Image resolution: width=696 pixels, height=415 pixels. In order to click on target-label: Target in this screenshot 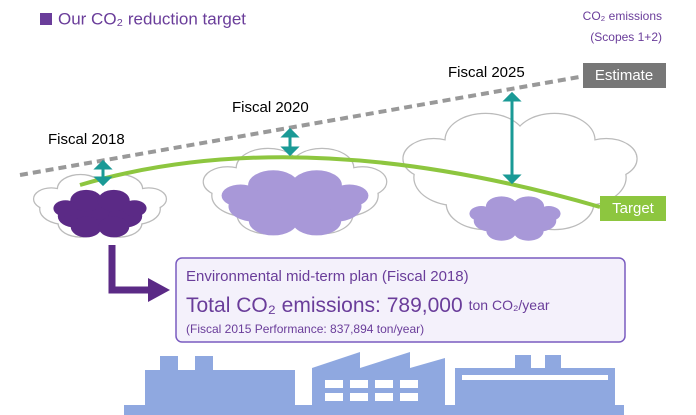, I will do `click(633, 208)`.